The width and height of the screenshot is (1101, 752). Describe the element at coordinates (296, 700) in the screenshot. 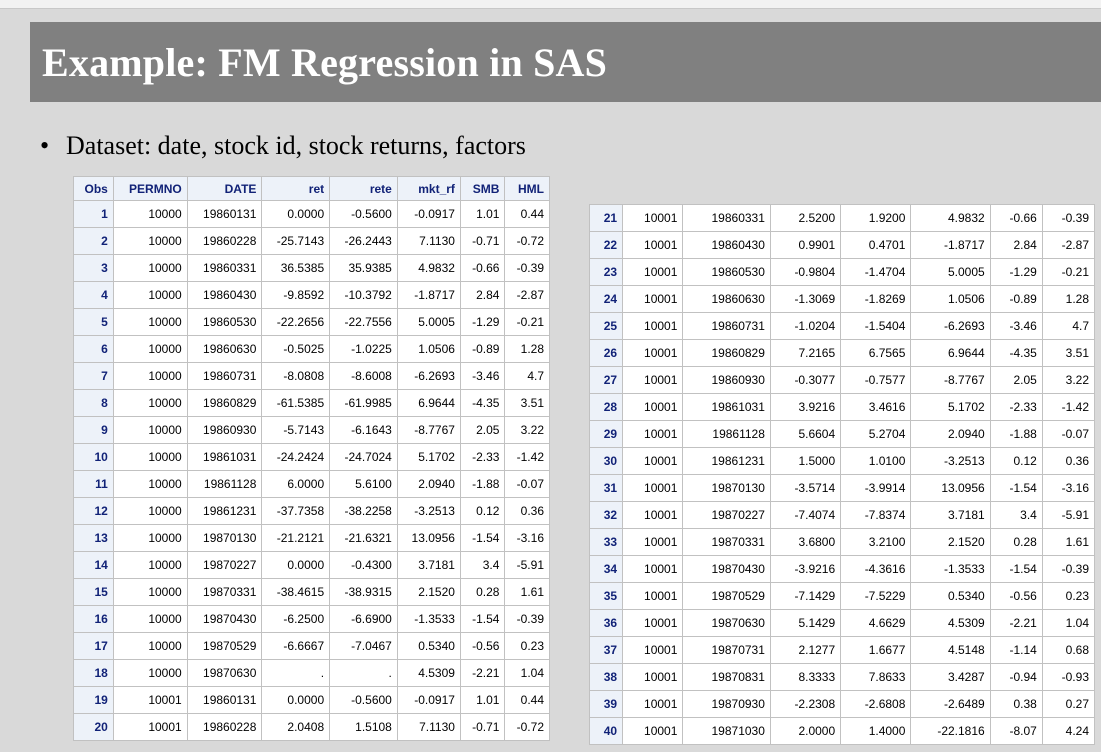

I see `table-cell: 0.0000` at that location.